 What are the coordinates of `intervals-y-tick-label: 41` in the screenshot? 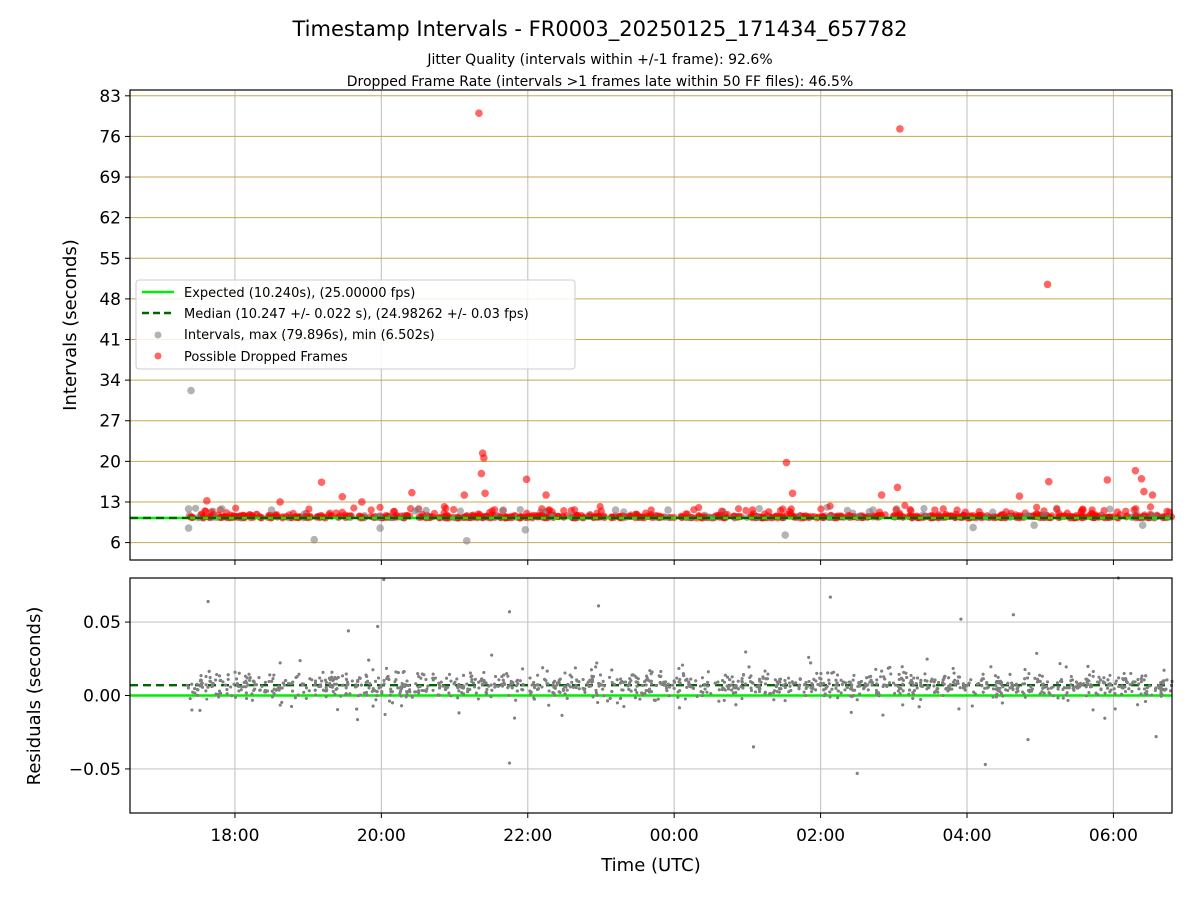 It's located at (110, 341).